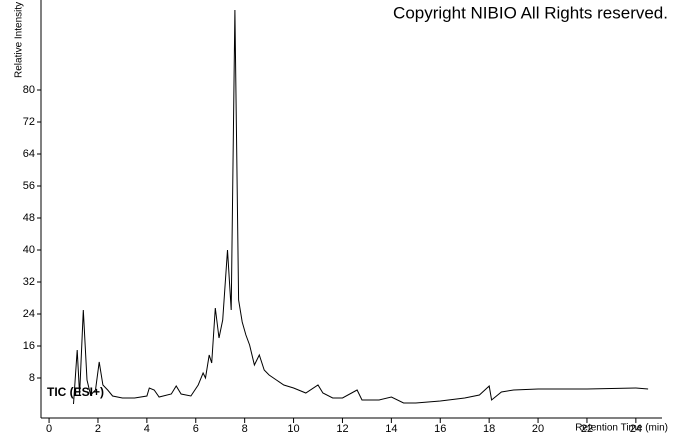  Describe the element at coordinates (440, 428) in the screenshot. I see `x-tick-label: 16` at that location.